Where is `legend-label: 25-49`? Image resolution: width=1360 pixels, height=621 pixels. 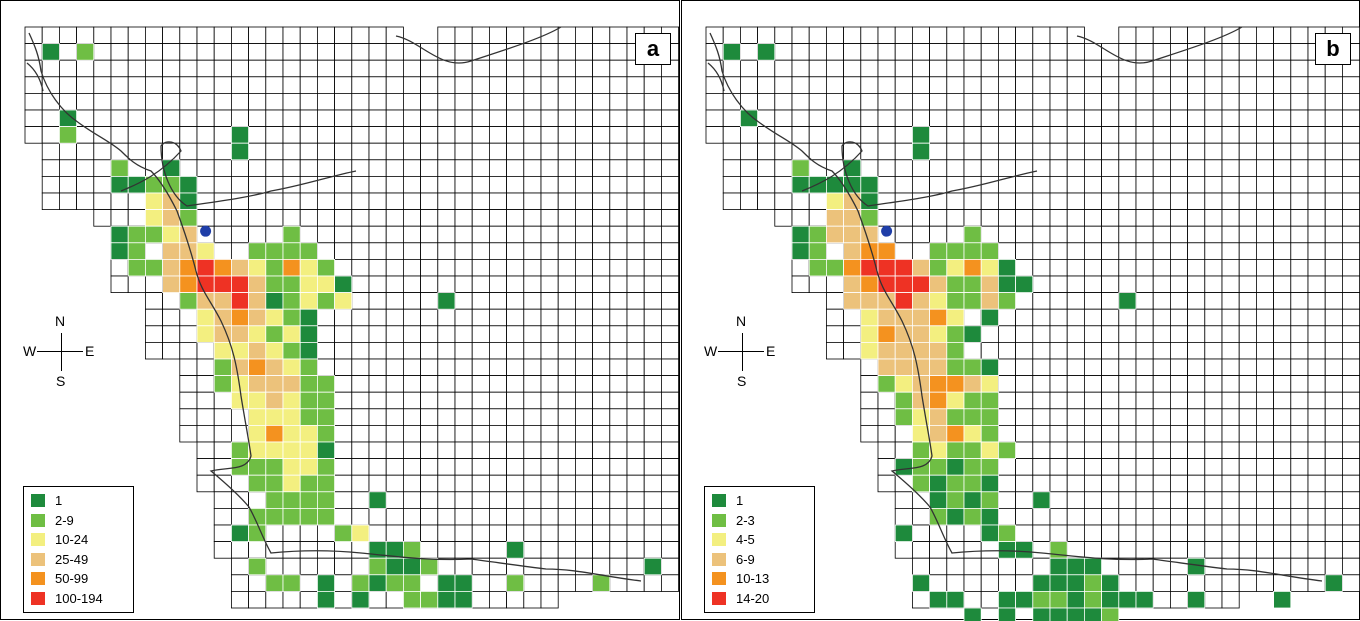
legend-label: 25-49 is located at coordinates (72, 559).